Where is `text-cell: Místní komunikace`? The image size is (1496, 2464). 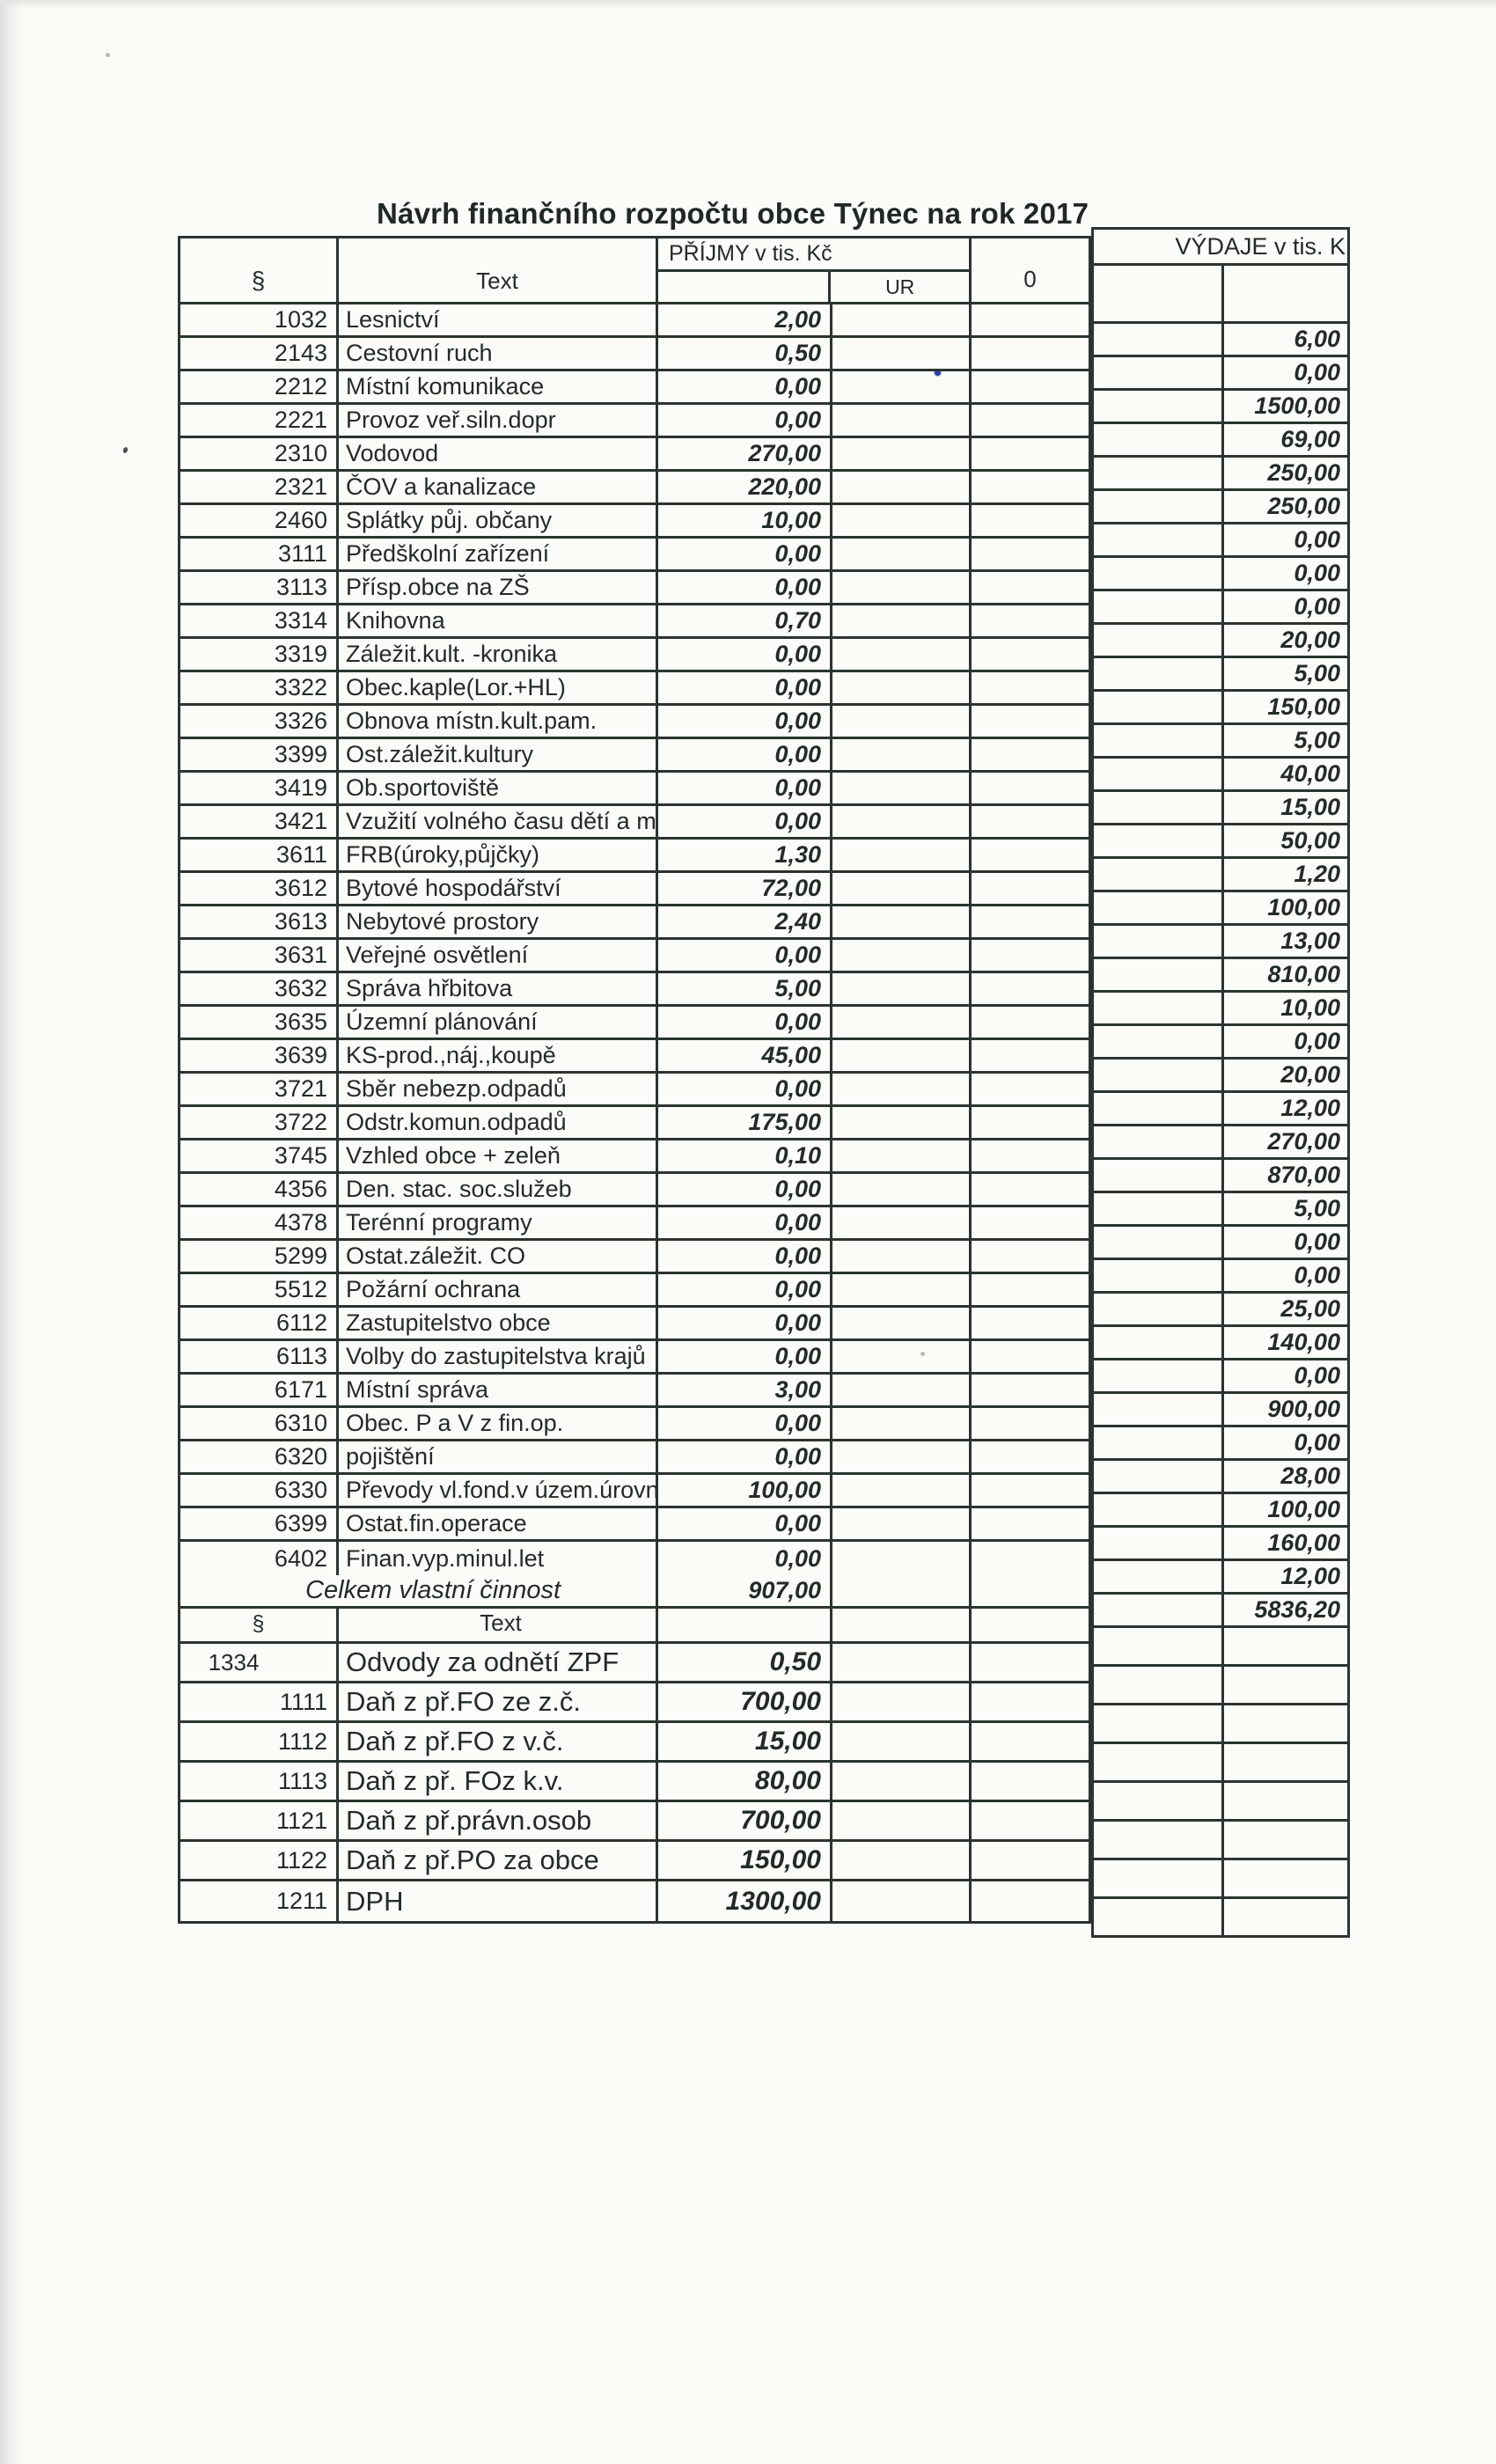 text-cell: Místní komunikace is located at coordinates (498, 387).